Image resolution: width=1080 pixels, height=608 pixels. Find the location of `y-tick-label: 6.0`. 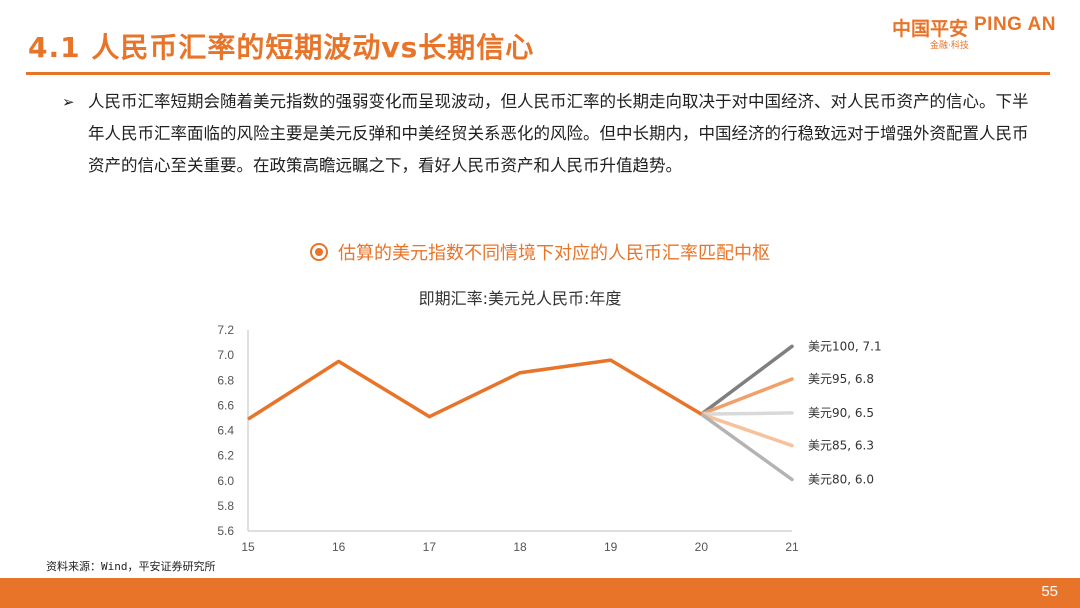

y-tick-label: 6.0 is located at coordinates (225, 481).